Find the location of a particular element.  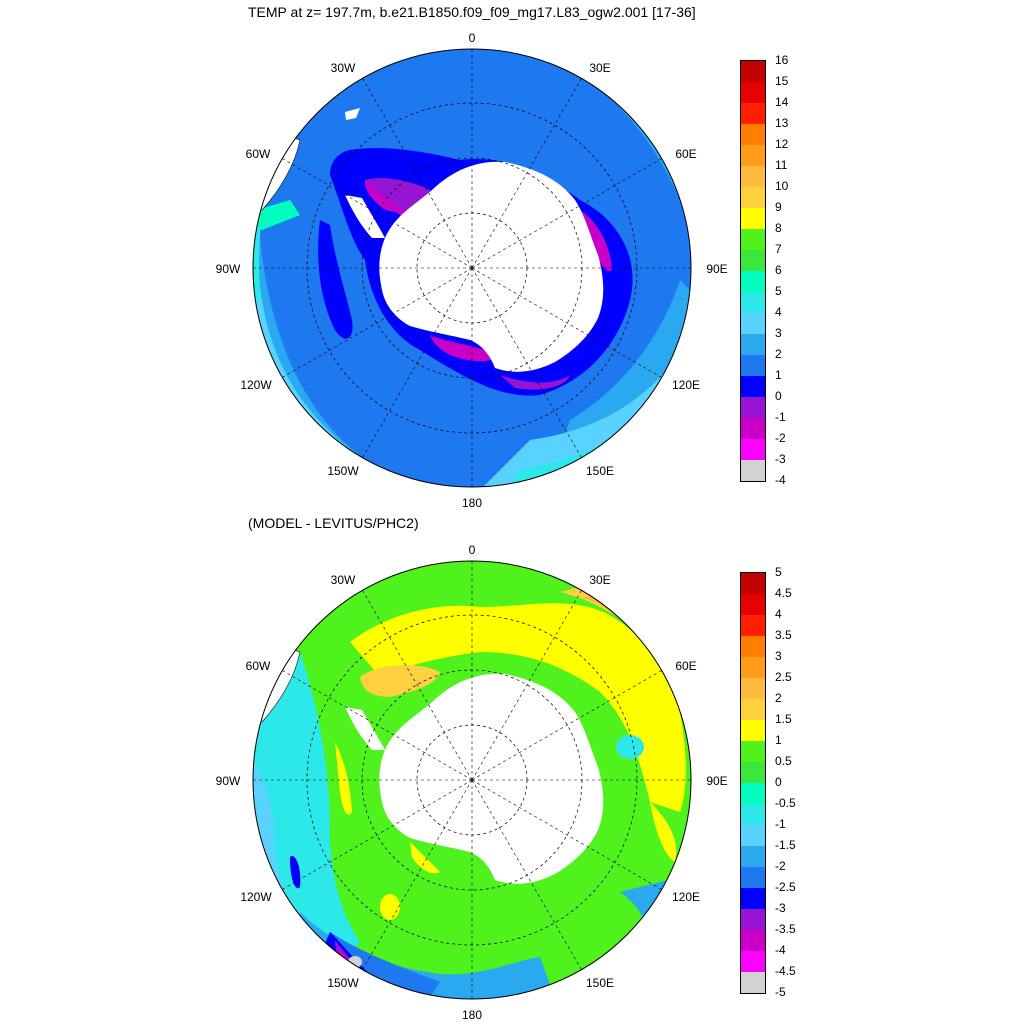

bottom-region-kerguelen-cool is located at coordinates (630, 747).